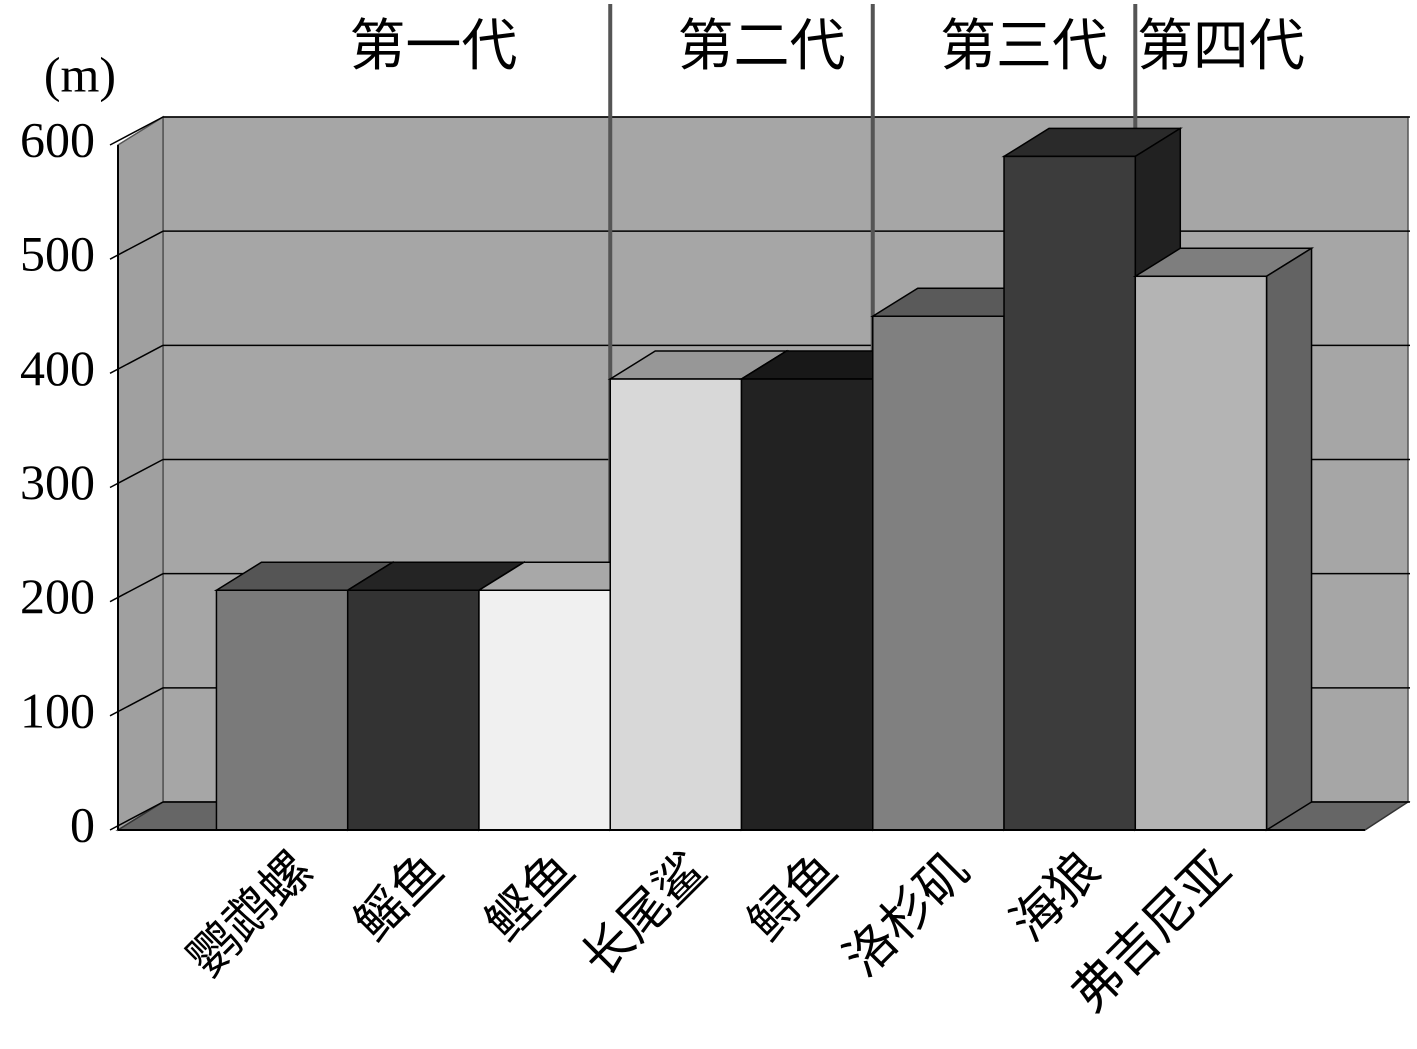  Describe the element at coordinates (1221, 47) in the screenshot. I see `group-label: 第四代` at that location.